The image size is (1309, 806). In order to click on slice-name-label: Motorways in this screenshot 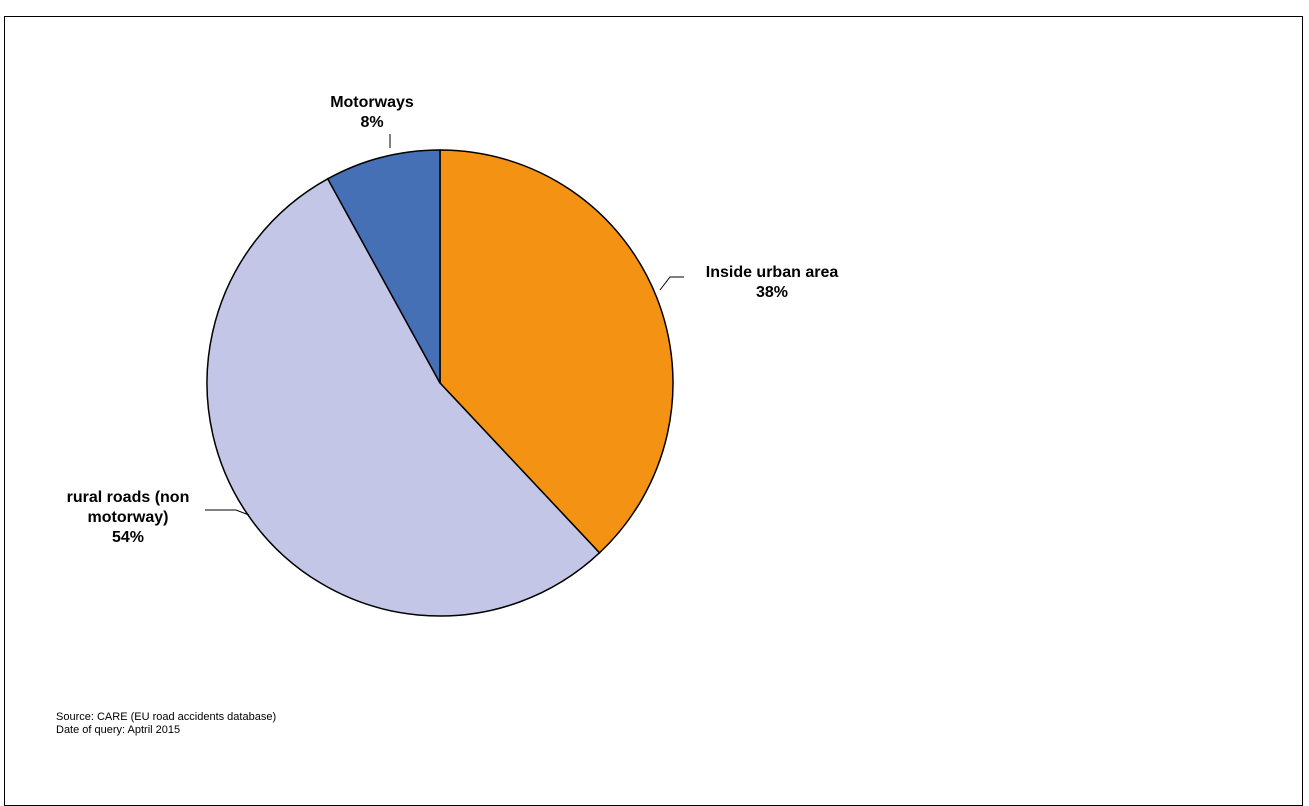, I will do `click(372, 102)`.